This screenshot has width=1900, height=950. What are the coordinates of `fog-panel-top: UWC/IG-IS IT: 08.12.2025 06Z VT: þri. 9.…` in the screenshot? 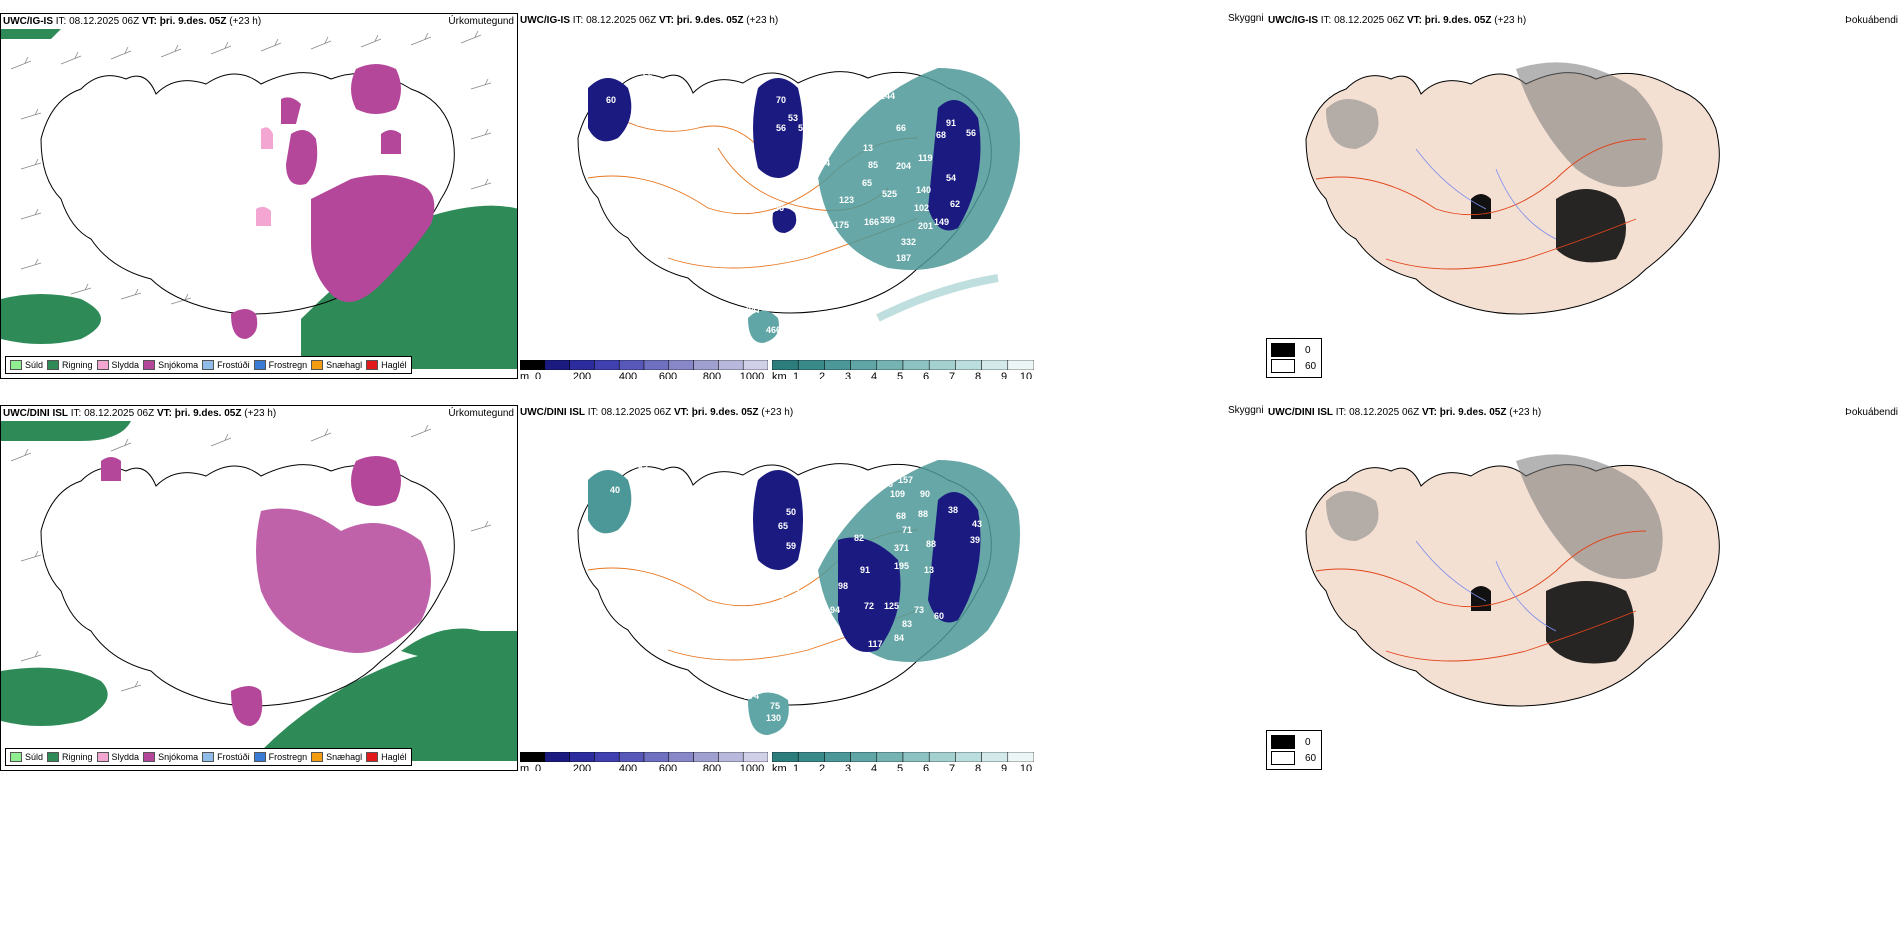 It's located at (1583, 196).